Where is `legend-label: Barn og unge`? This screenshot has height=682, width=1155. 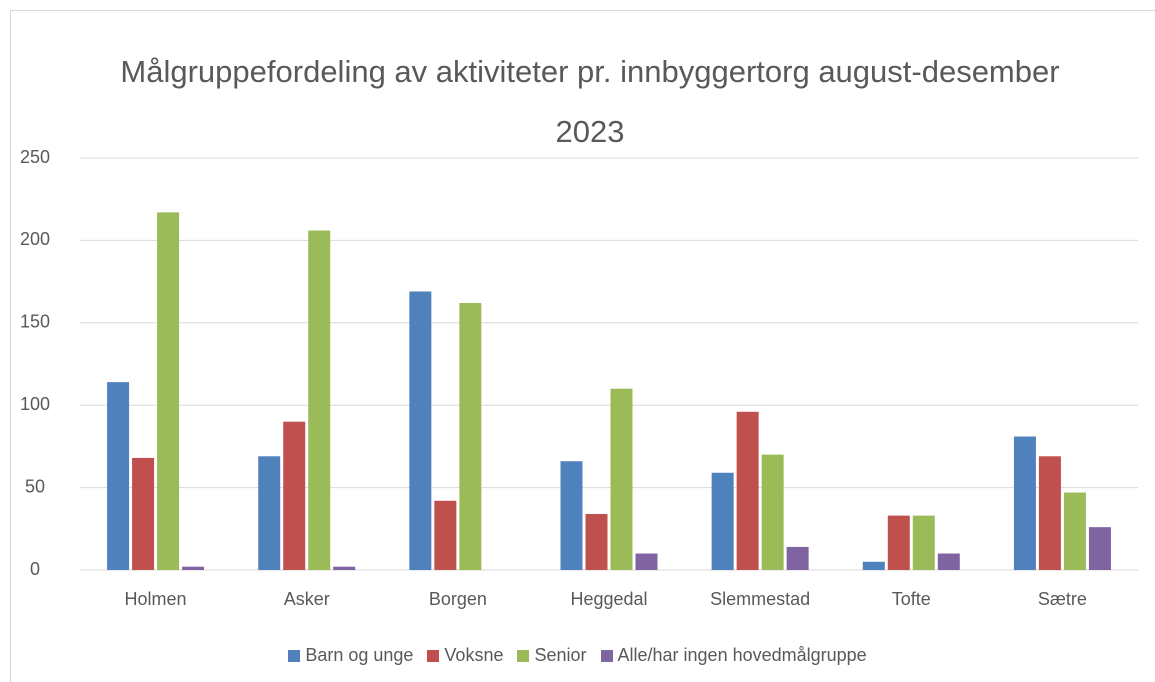
legend-label: Barn og unge is located at coordinates (359, 655).